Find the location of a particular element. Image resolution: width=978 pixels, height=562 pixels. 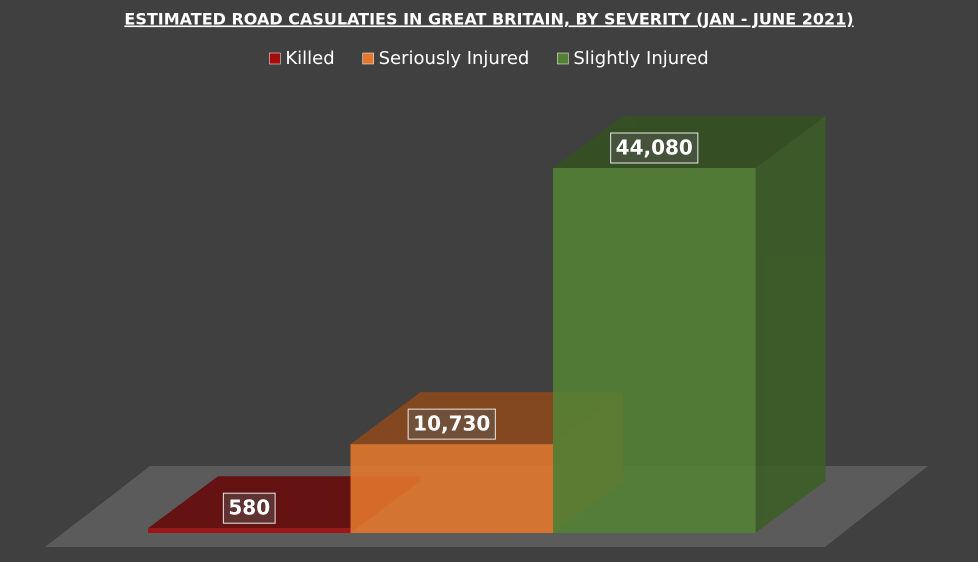

bar-top is located at coordinates (689, 142).